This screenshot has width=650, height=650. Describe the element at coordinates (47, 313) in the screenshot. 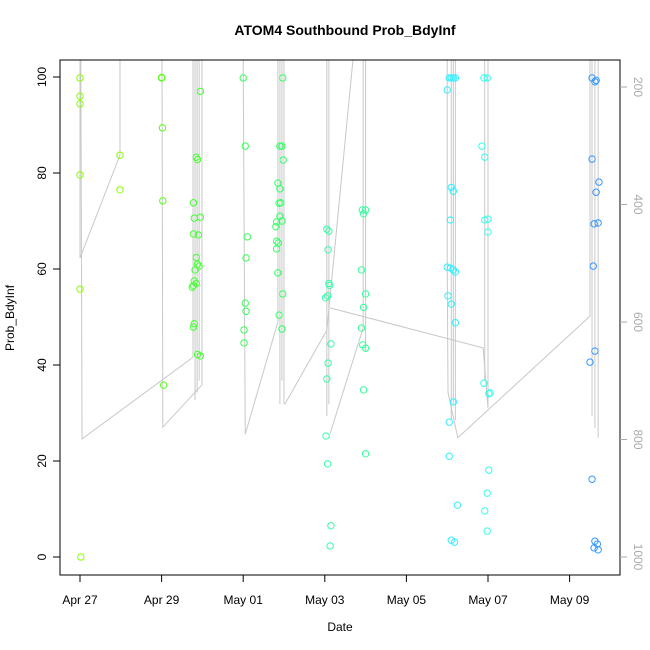

I see `y-axis: 0 20 40 60 80 100` at that location.